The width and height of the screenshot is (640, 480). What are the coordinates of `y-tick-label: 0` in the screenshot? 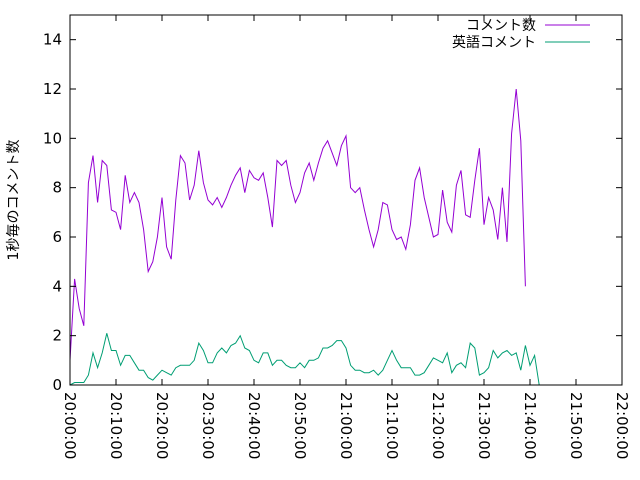 It's located at (57, 385).